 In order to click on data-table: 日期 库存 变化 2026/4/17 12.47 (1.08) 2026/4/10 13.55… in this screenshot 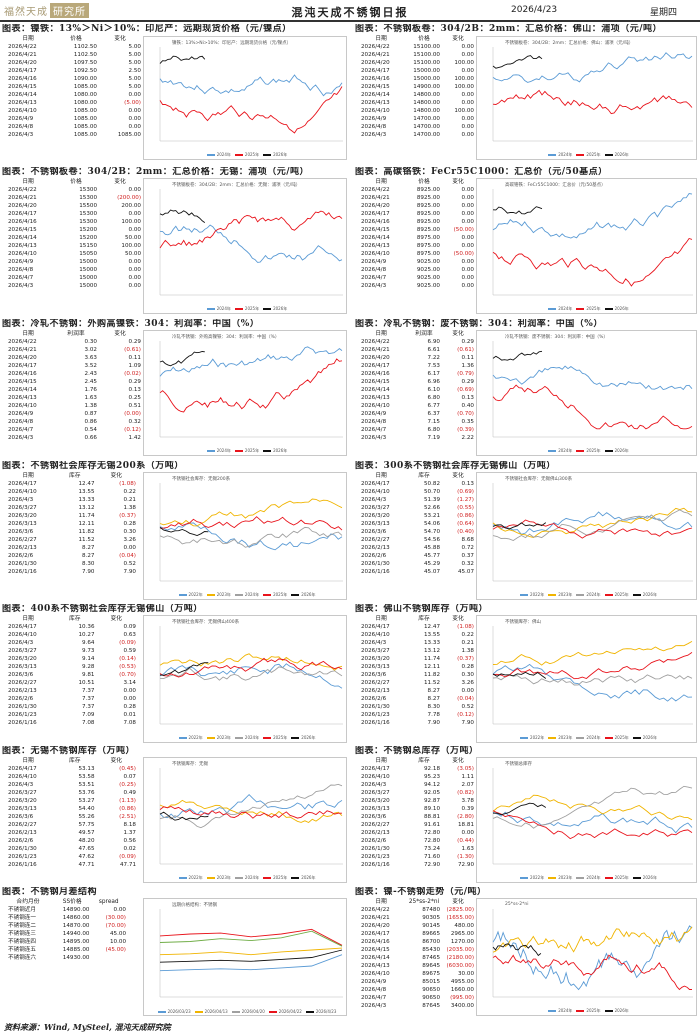, I will do `click(415, 671)`.